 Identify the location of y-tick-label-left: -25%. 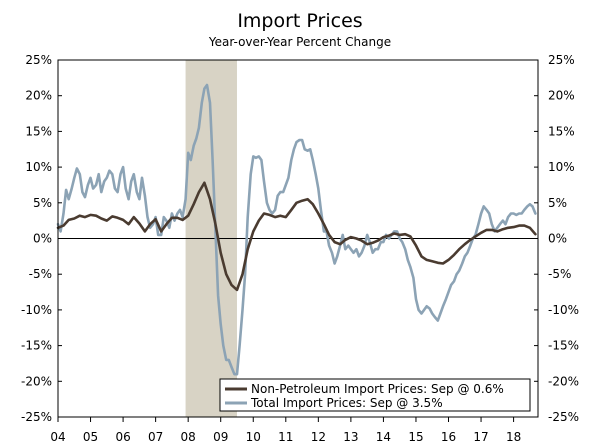
(36, 417).